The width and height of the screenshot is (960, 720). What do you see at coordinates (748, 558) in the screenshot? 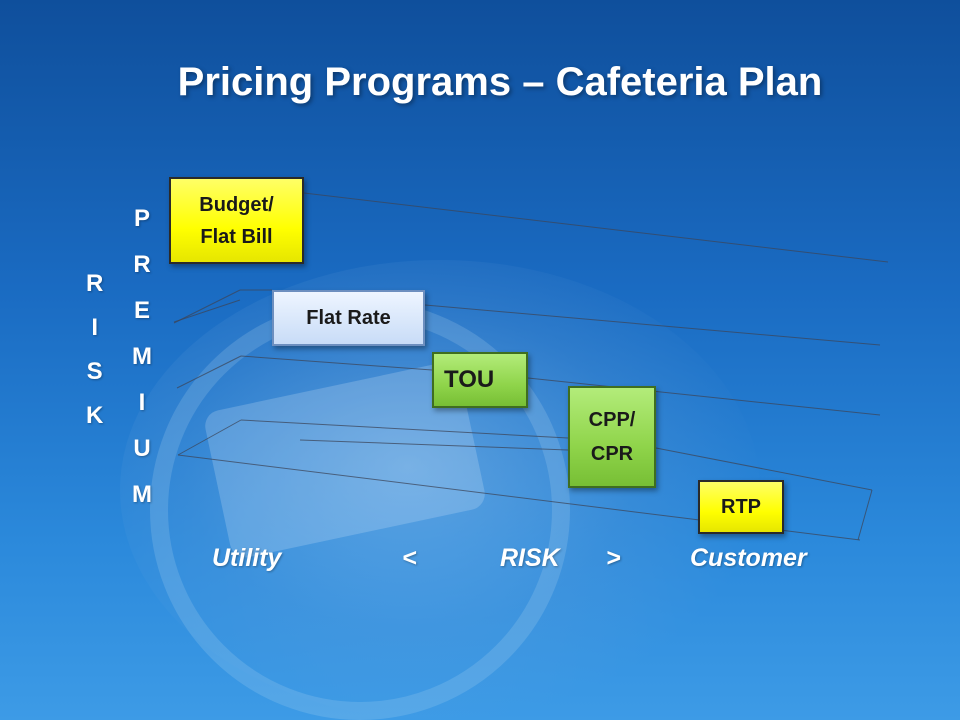
I see `axis-label-customer: Customer` at bounding box center [748, 558].